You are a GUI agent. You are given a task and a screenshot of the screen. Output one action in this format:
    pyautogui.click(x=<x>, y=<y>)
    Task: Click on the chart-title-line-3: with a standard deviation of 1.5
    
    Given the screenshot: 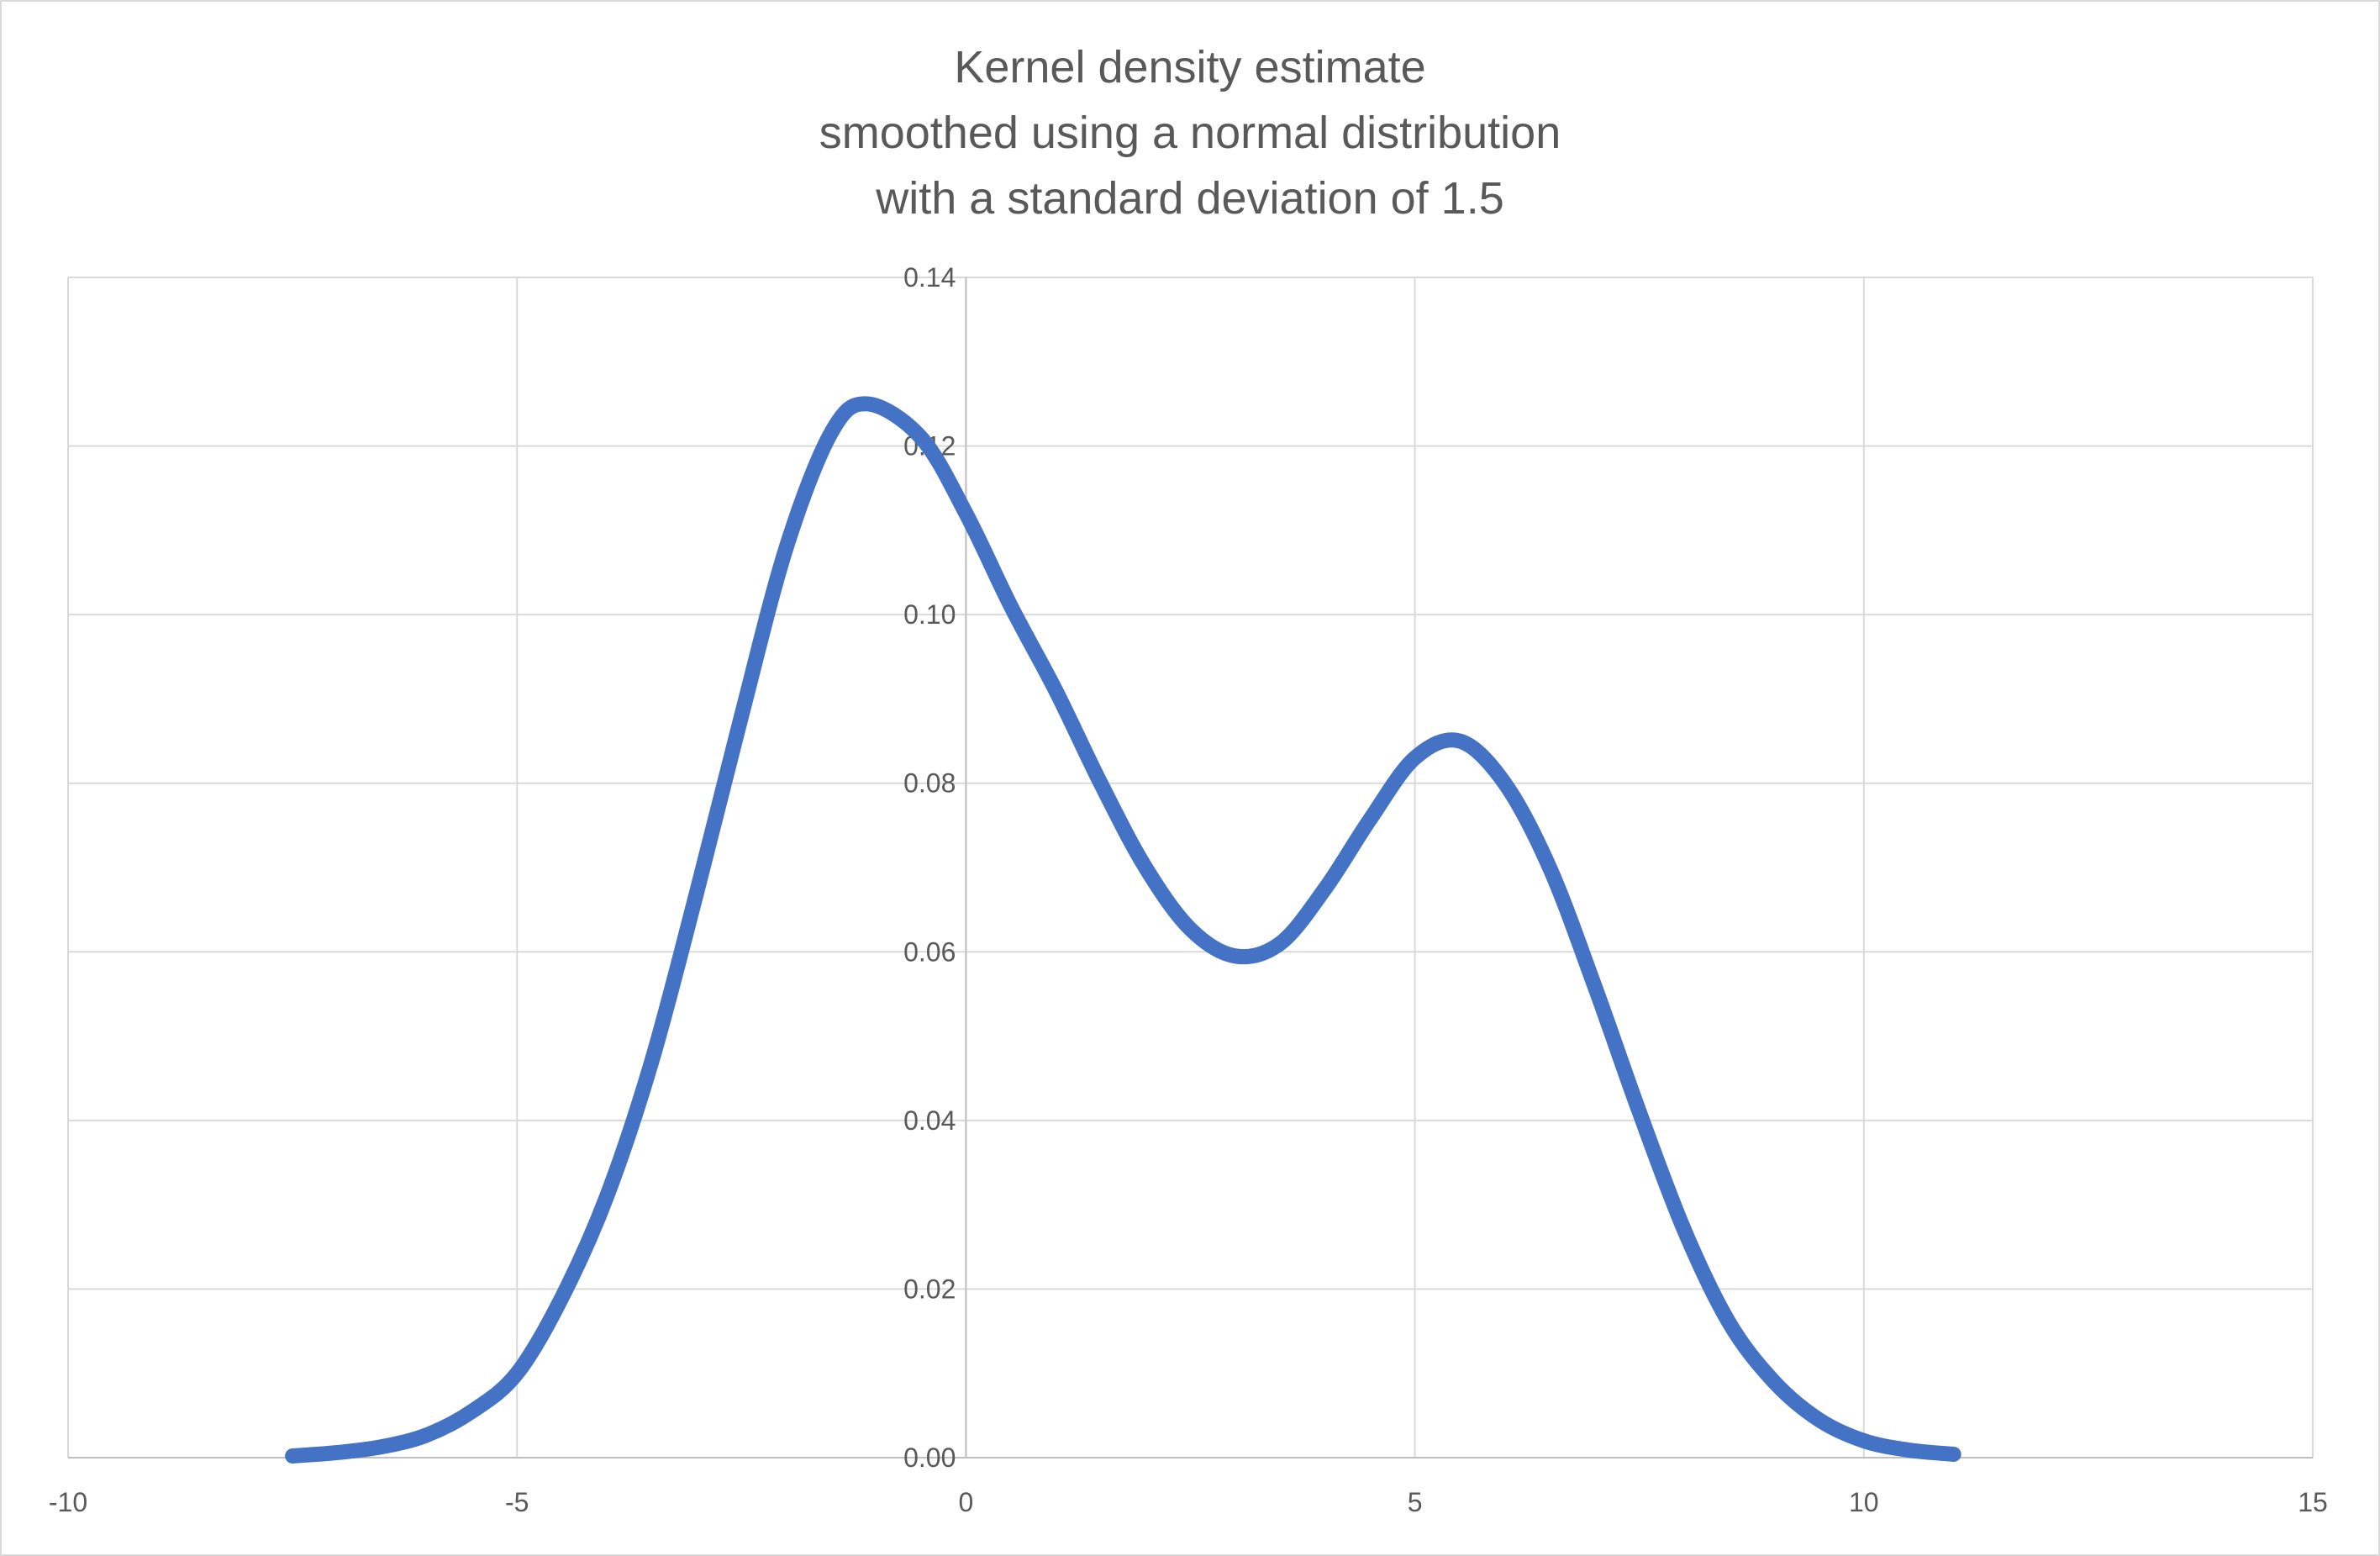 What is the action you would take?
    pyautogui.click(x=1189, y=198)
    